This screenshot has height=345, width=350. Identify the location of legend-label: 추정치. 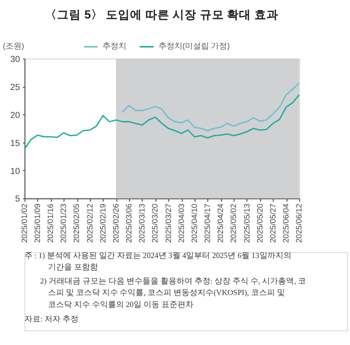
(114, 46).